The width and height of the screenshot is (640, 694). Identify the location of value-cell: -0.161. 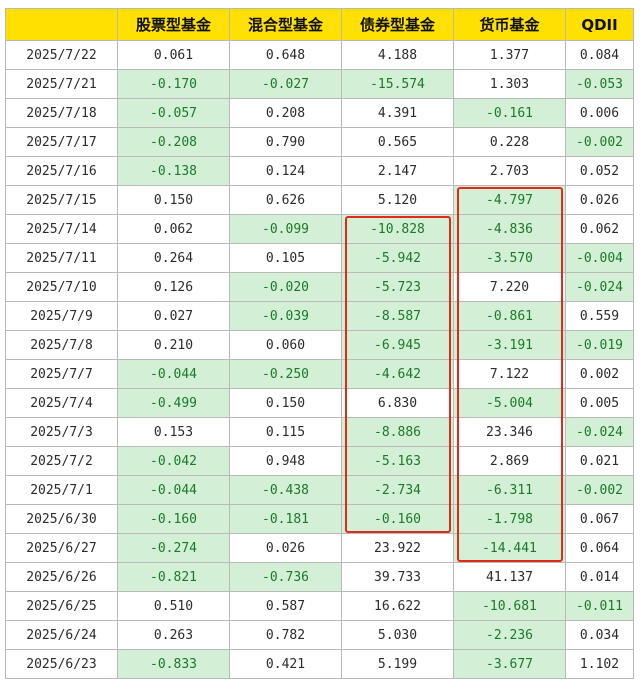
(509, 113).